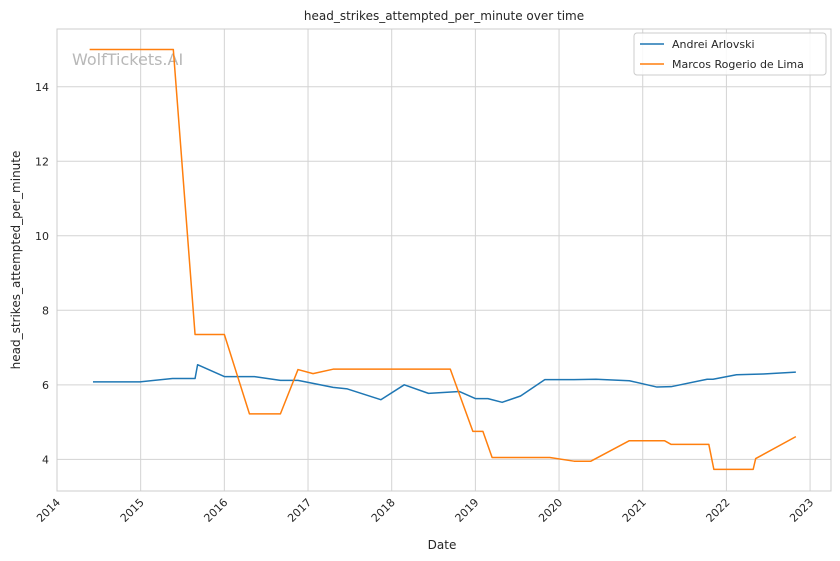  Describe the element at coordinates (42, 161) in the screenshot. I see `y-tick-label: 12` at that location.